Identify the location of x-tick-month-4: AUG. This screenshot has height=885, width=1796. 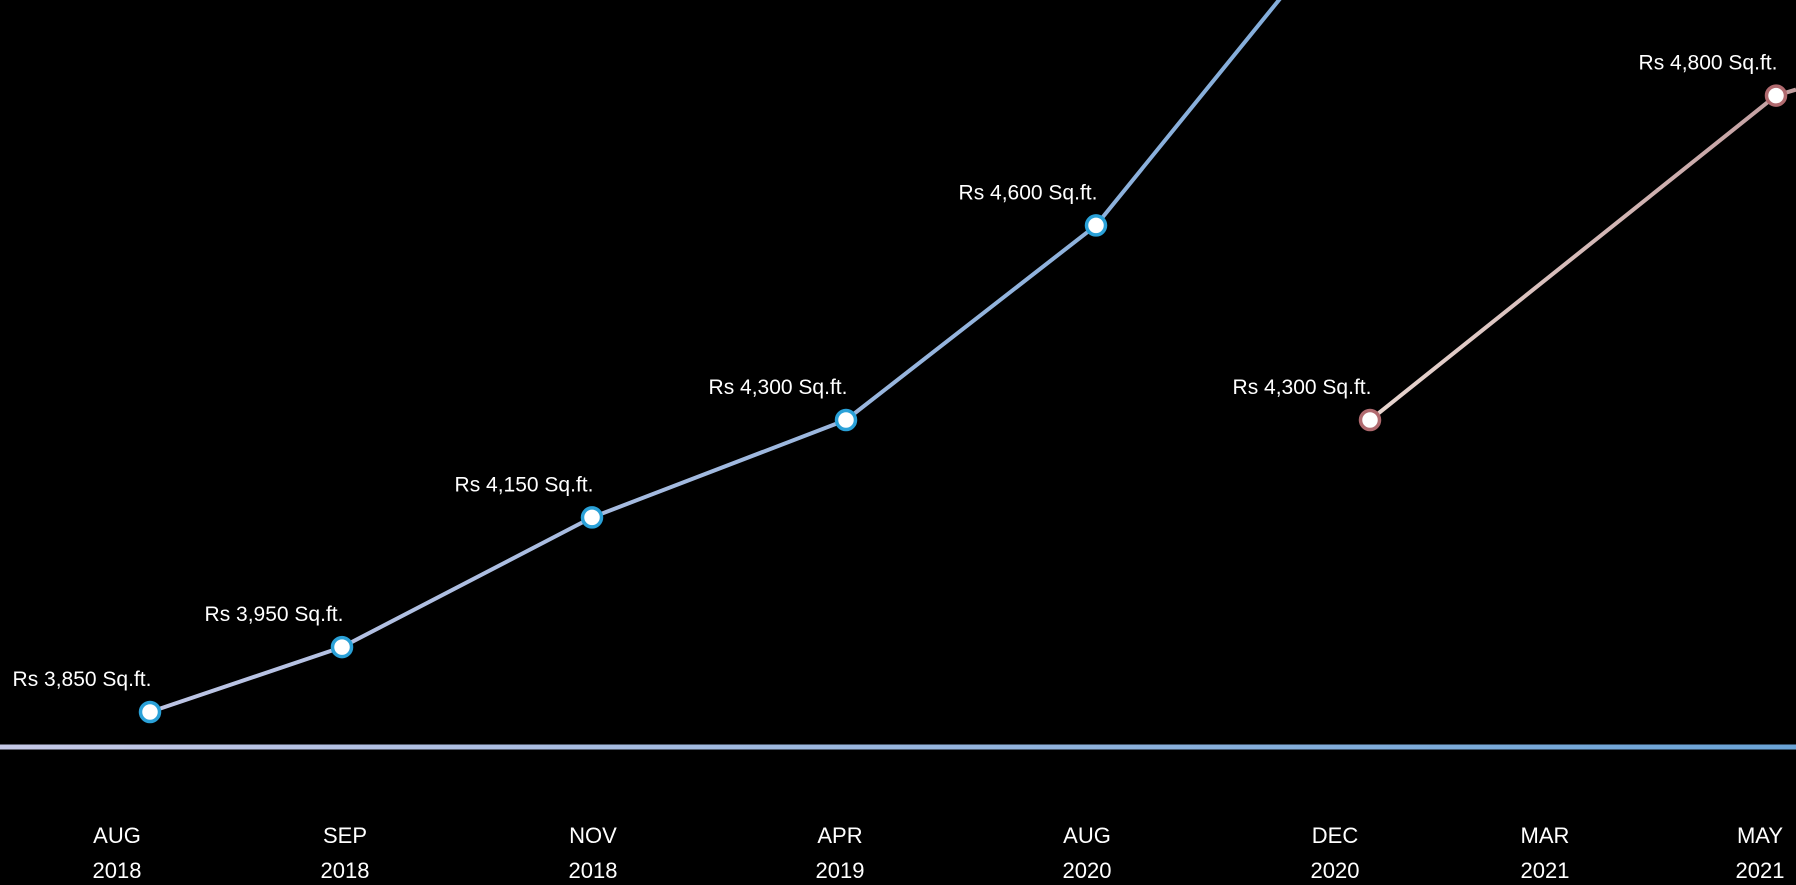
(1087, 835).